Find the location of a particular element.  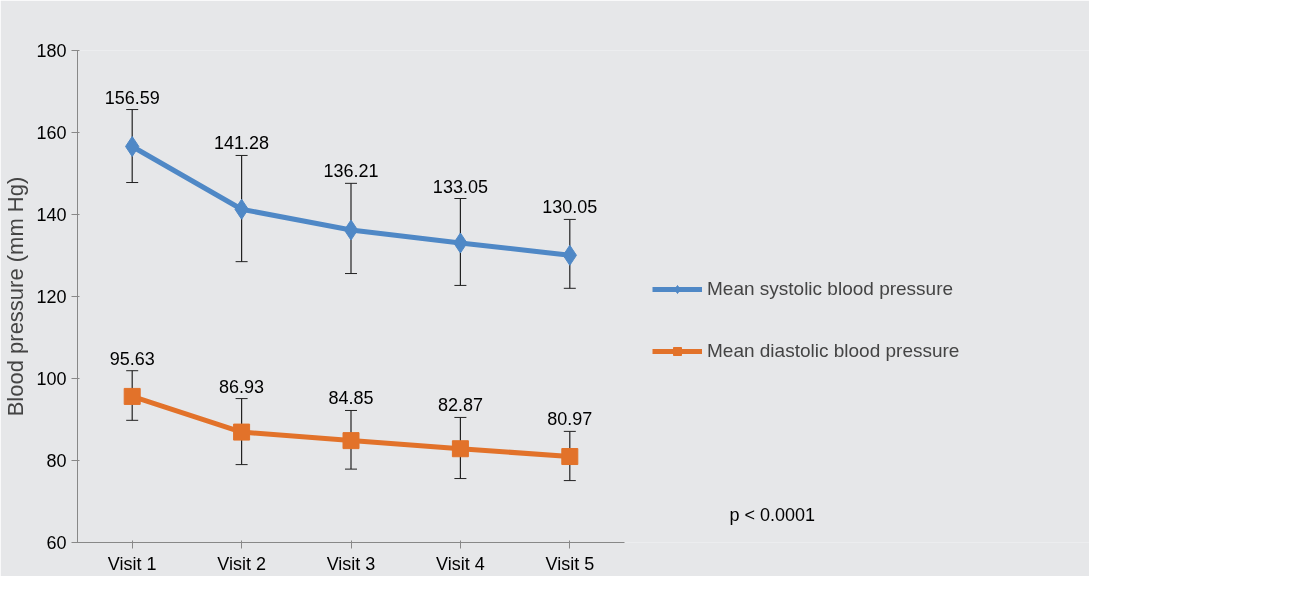

data-label: 84.85 is located at coordinates (351, 398).